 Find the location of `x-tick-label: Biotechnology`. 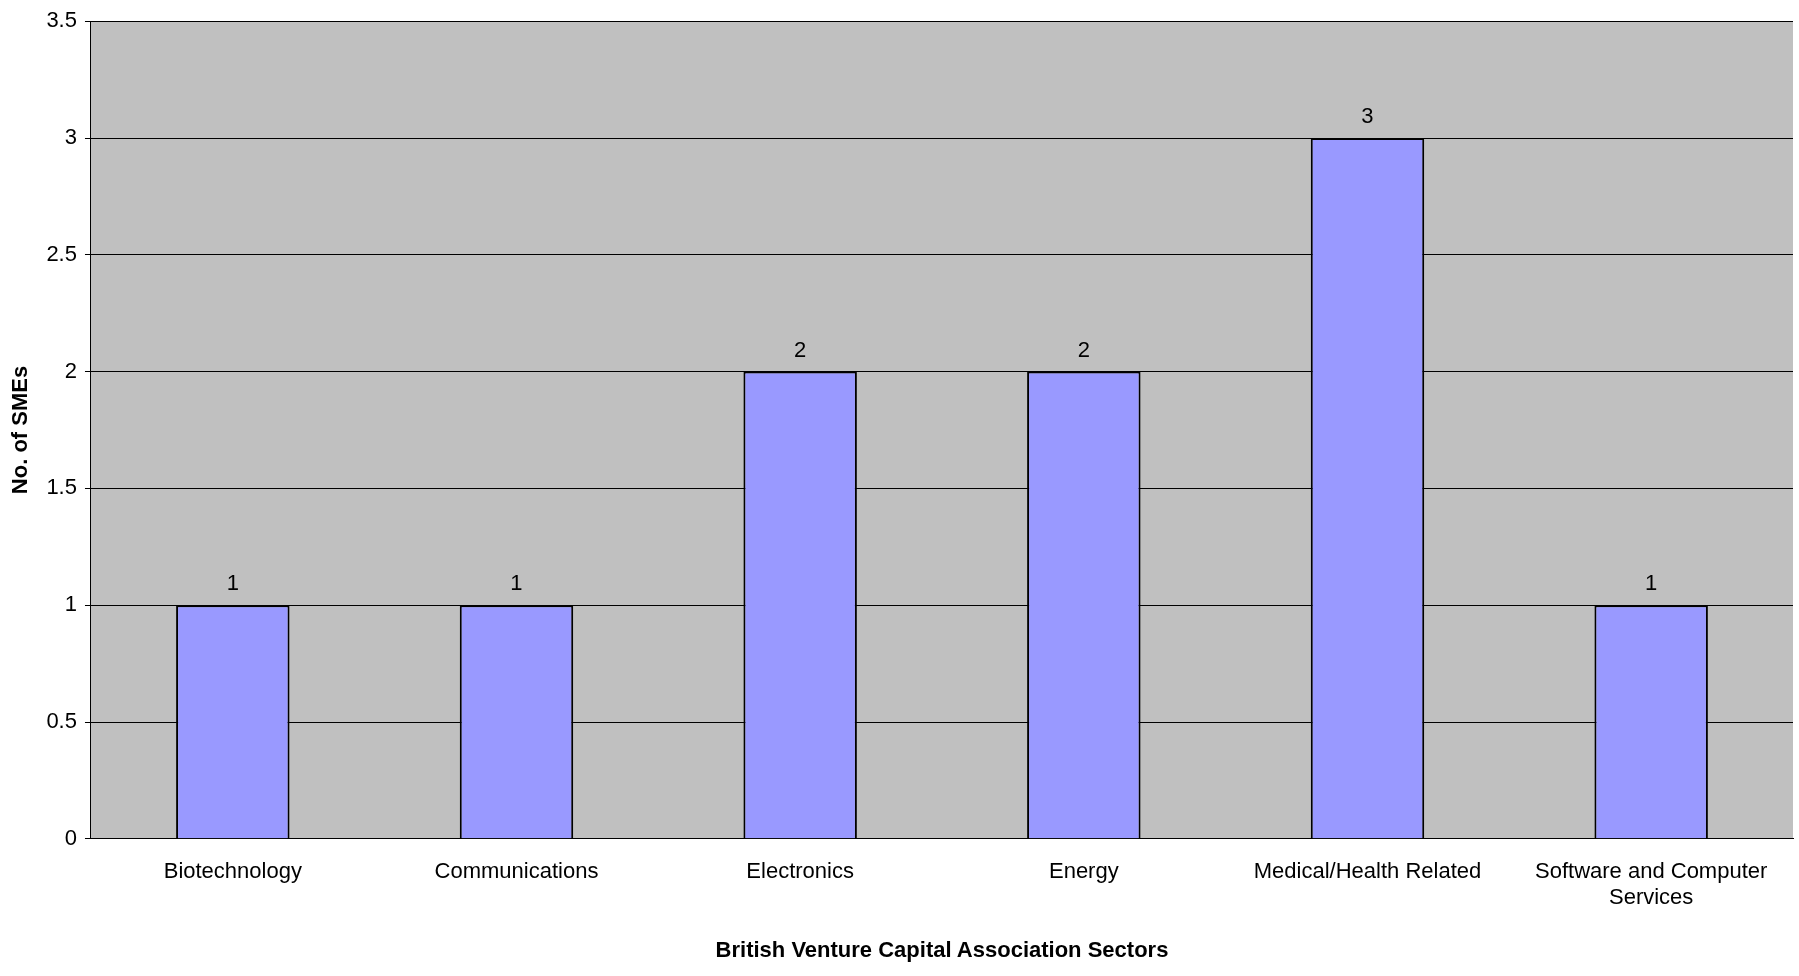

x-tick-label: Biotechnology is located at coordinates (232, 871).